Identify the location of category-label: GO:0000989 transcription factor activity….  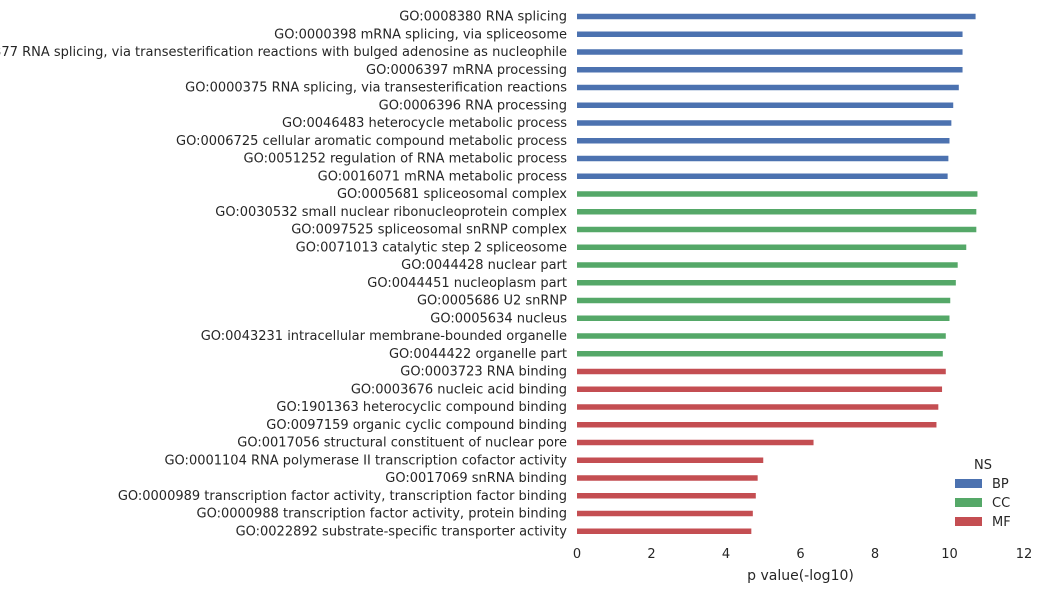
(342, 496).